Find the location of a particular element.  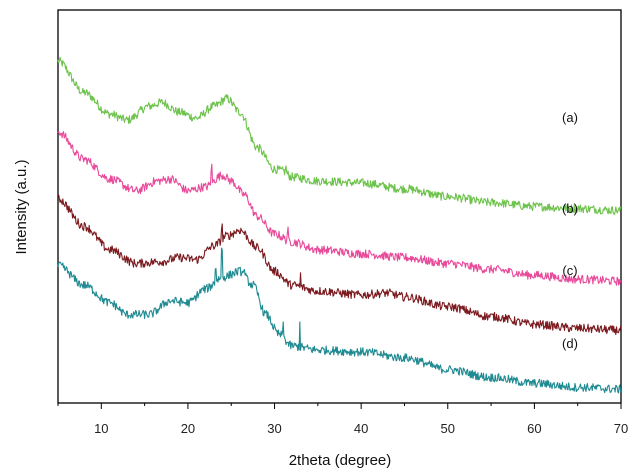

x-axis-ticks: 10 20 30 40 50 60 70 is located at coordinates (342, 419).